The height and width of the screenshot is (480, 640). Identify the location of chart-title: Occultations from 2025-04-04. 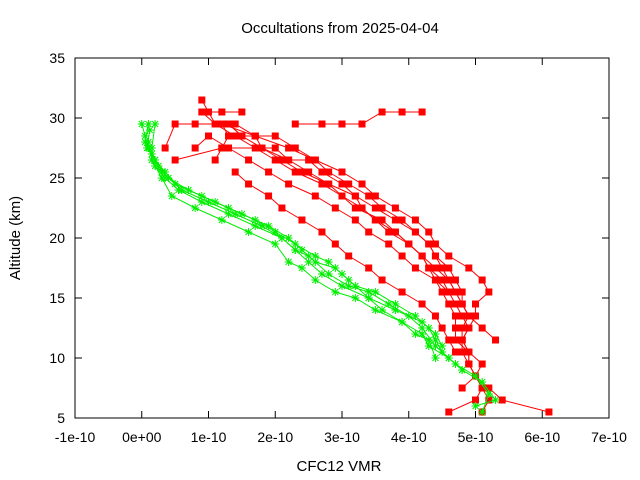
(340, 28).